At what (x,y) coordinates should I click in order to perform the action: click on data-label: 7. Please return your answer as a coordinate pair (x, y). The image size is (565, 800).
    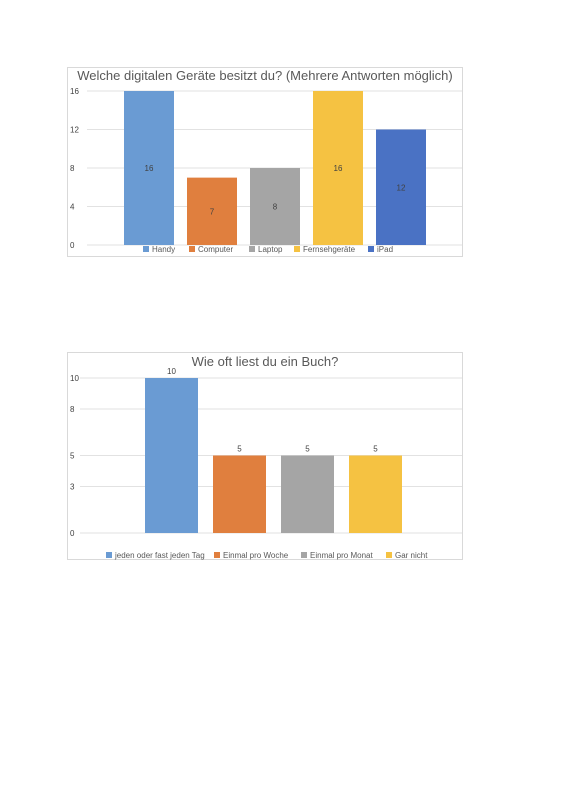
    Looking at the image, I should click on (212, 211).